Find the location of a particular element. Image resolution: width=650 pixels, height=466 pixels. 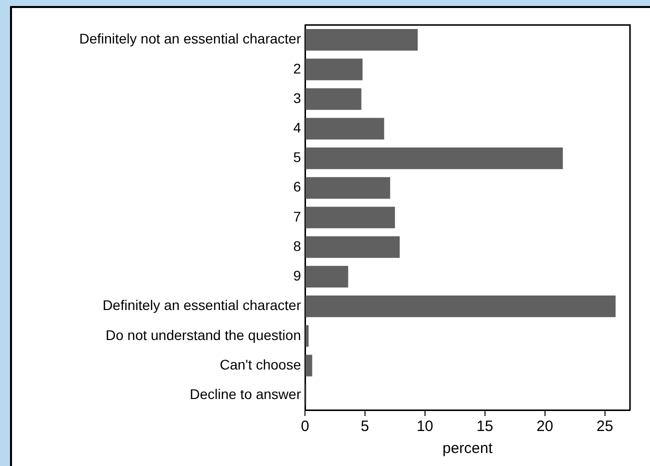

x-tick-label: 15 is located at coordinates (485, 427).